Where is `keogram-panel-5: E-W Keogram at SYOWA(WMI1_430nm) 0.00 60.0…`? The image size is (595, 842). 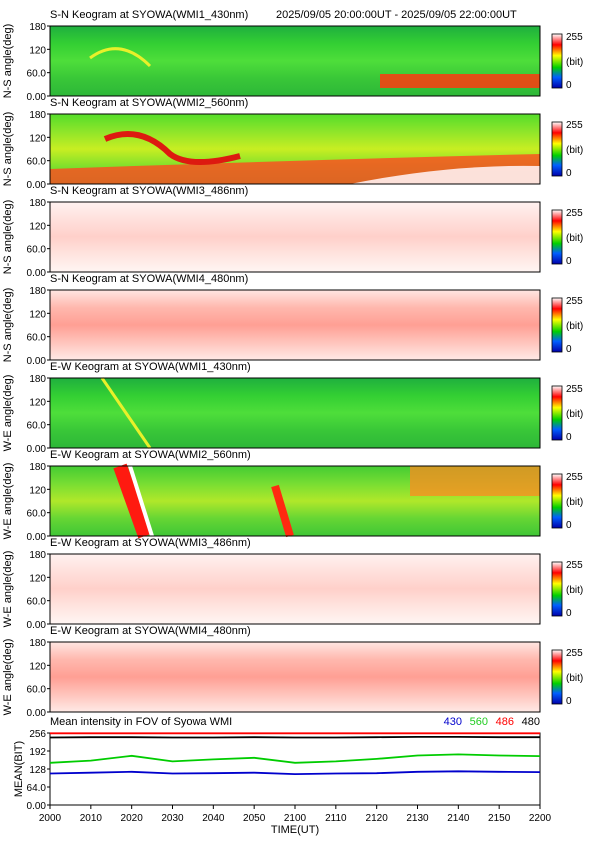 keogram-panel-5: E-W Keogram at SYOWA(WMI1_430nm) 0.00 60.0… is located at coordinates (292, 408).